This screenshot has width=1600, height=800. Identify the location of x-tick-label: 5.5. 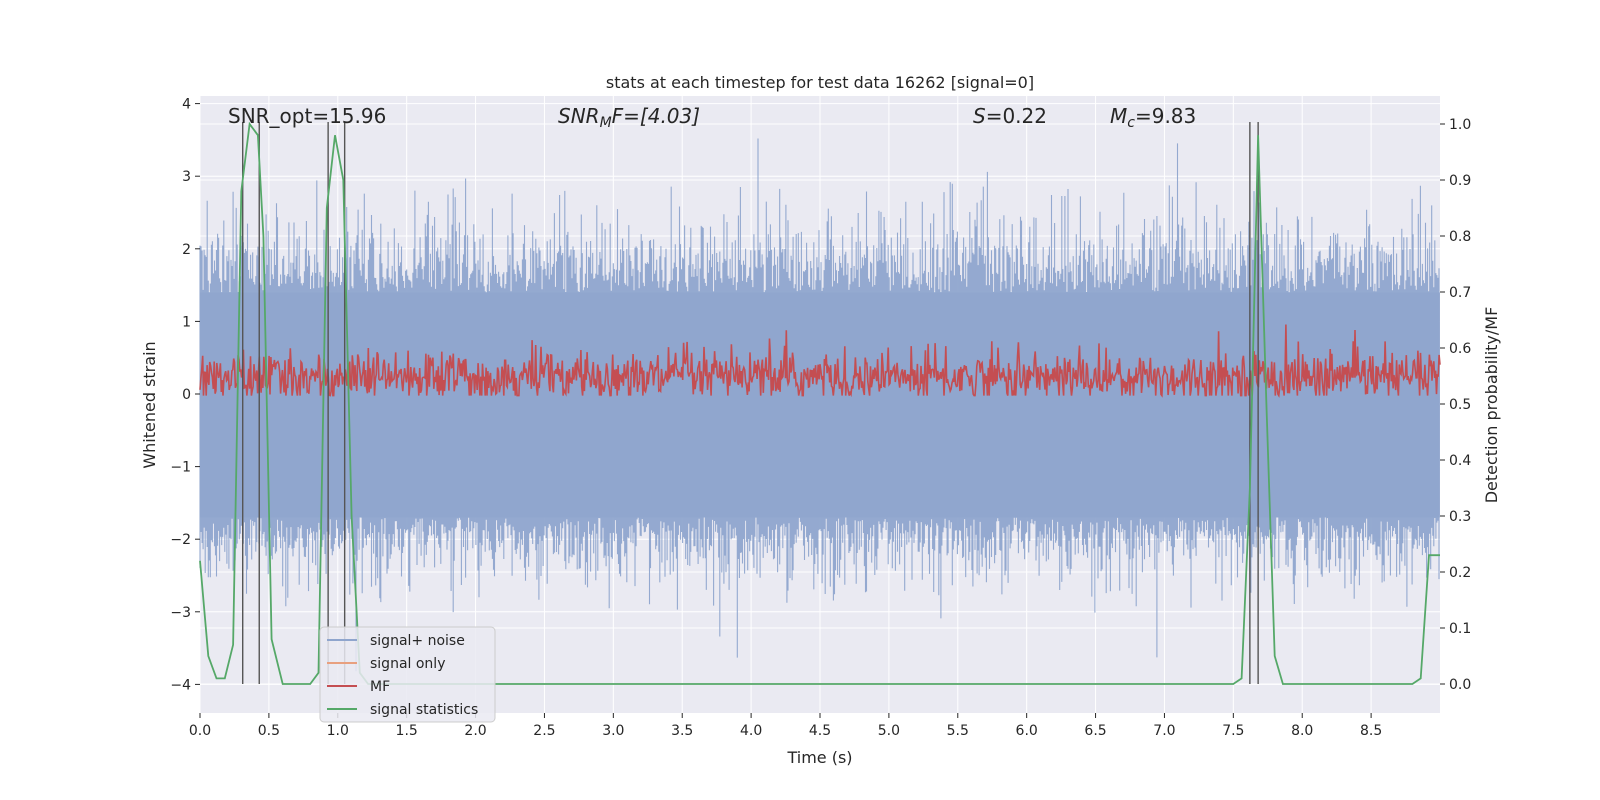
(958, 731).